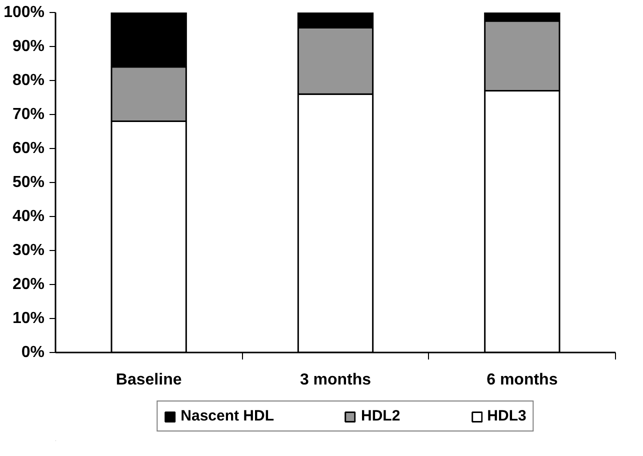 The height and width of the screenshot is (456, 643). Describe the element at coordinates (506, 416) in the screenshot. I see `legend-label: HDL3` at that location.